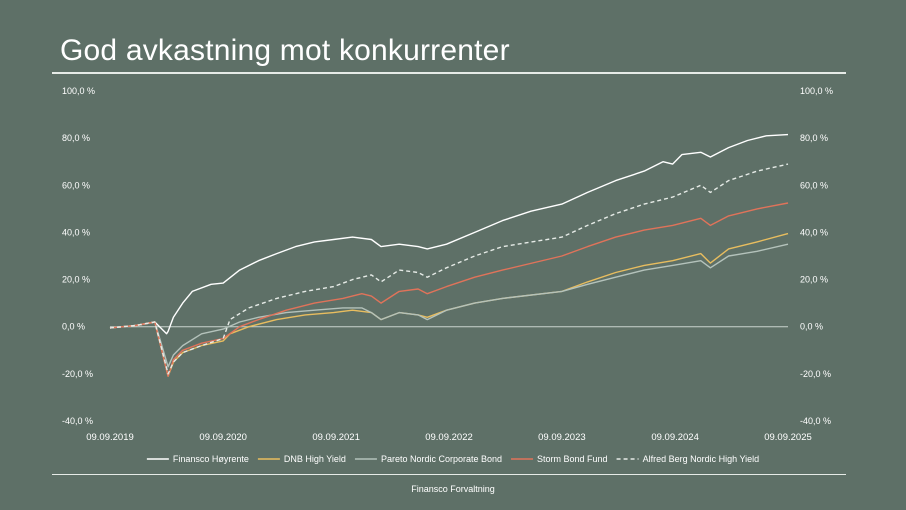  What do you see at coordinates (73, 327) in the screenshot?
I see `y-tick-label-left: 0,0 %` at bounding box center [73, 327].